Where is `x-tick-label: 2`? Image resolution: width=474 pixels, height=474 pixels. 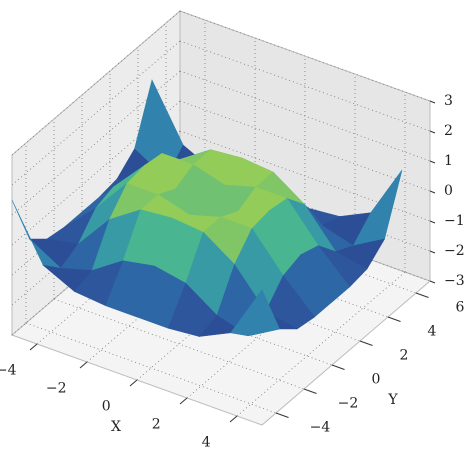 x-tick-label: 2 is located at coordinates (156, 424).